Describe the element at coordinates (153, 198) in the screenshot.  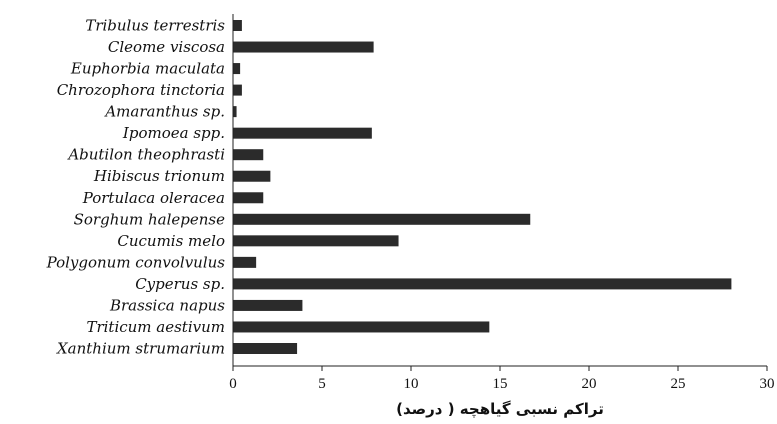
I see `category-label: Portulaca oleracea` at that location.